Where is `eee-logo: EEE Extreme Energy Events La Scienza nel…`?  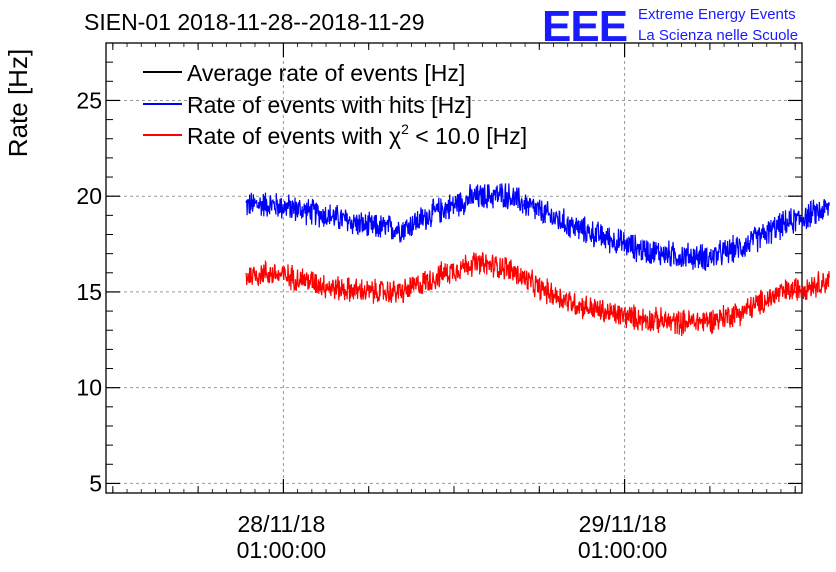 eee-logo: EEE Extreme Energy Events La Scienza nel… is located at coordinates (670, 26).